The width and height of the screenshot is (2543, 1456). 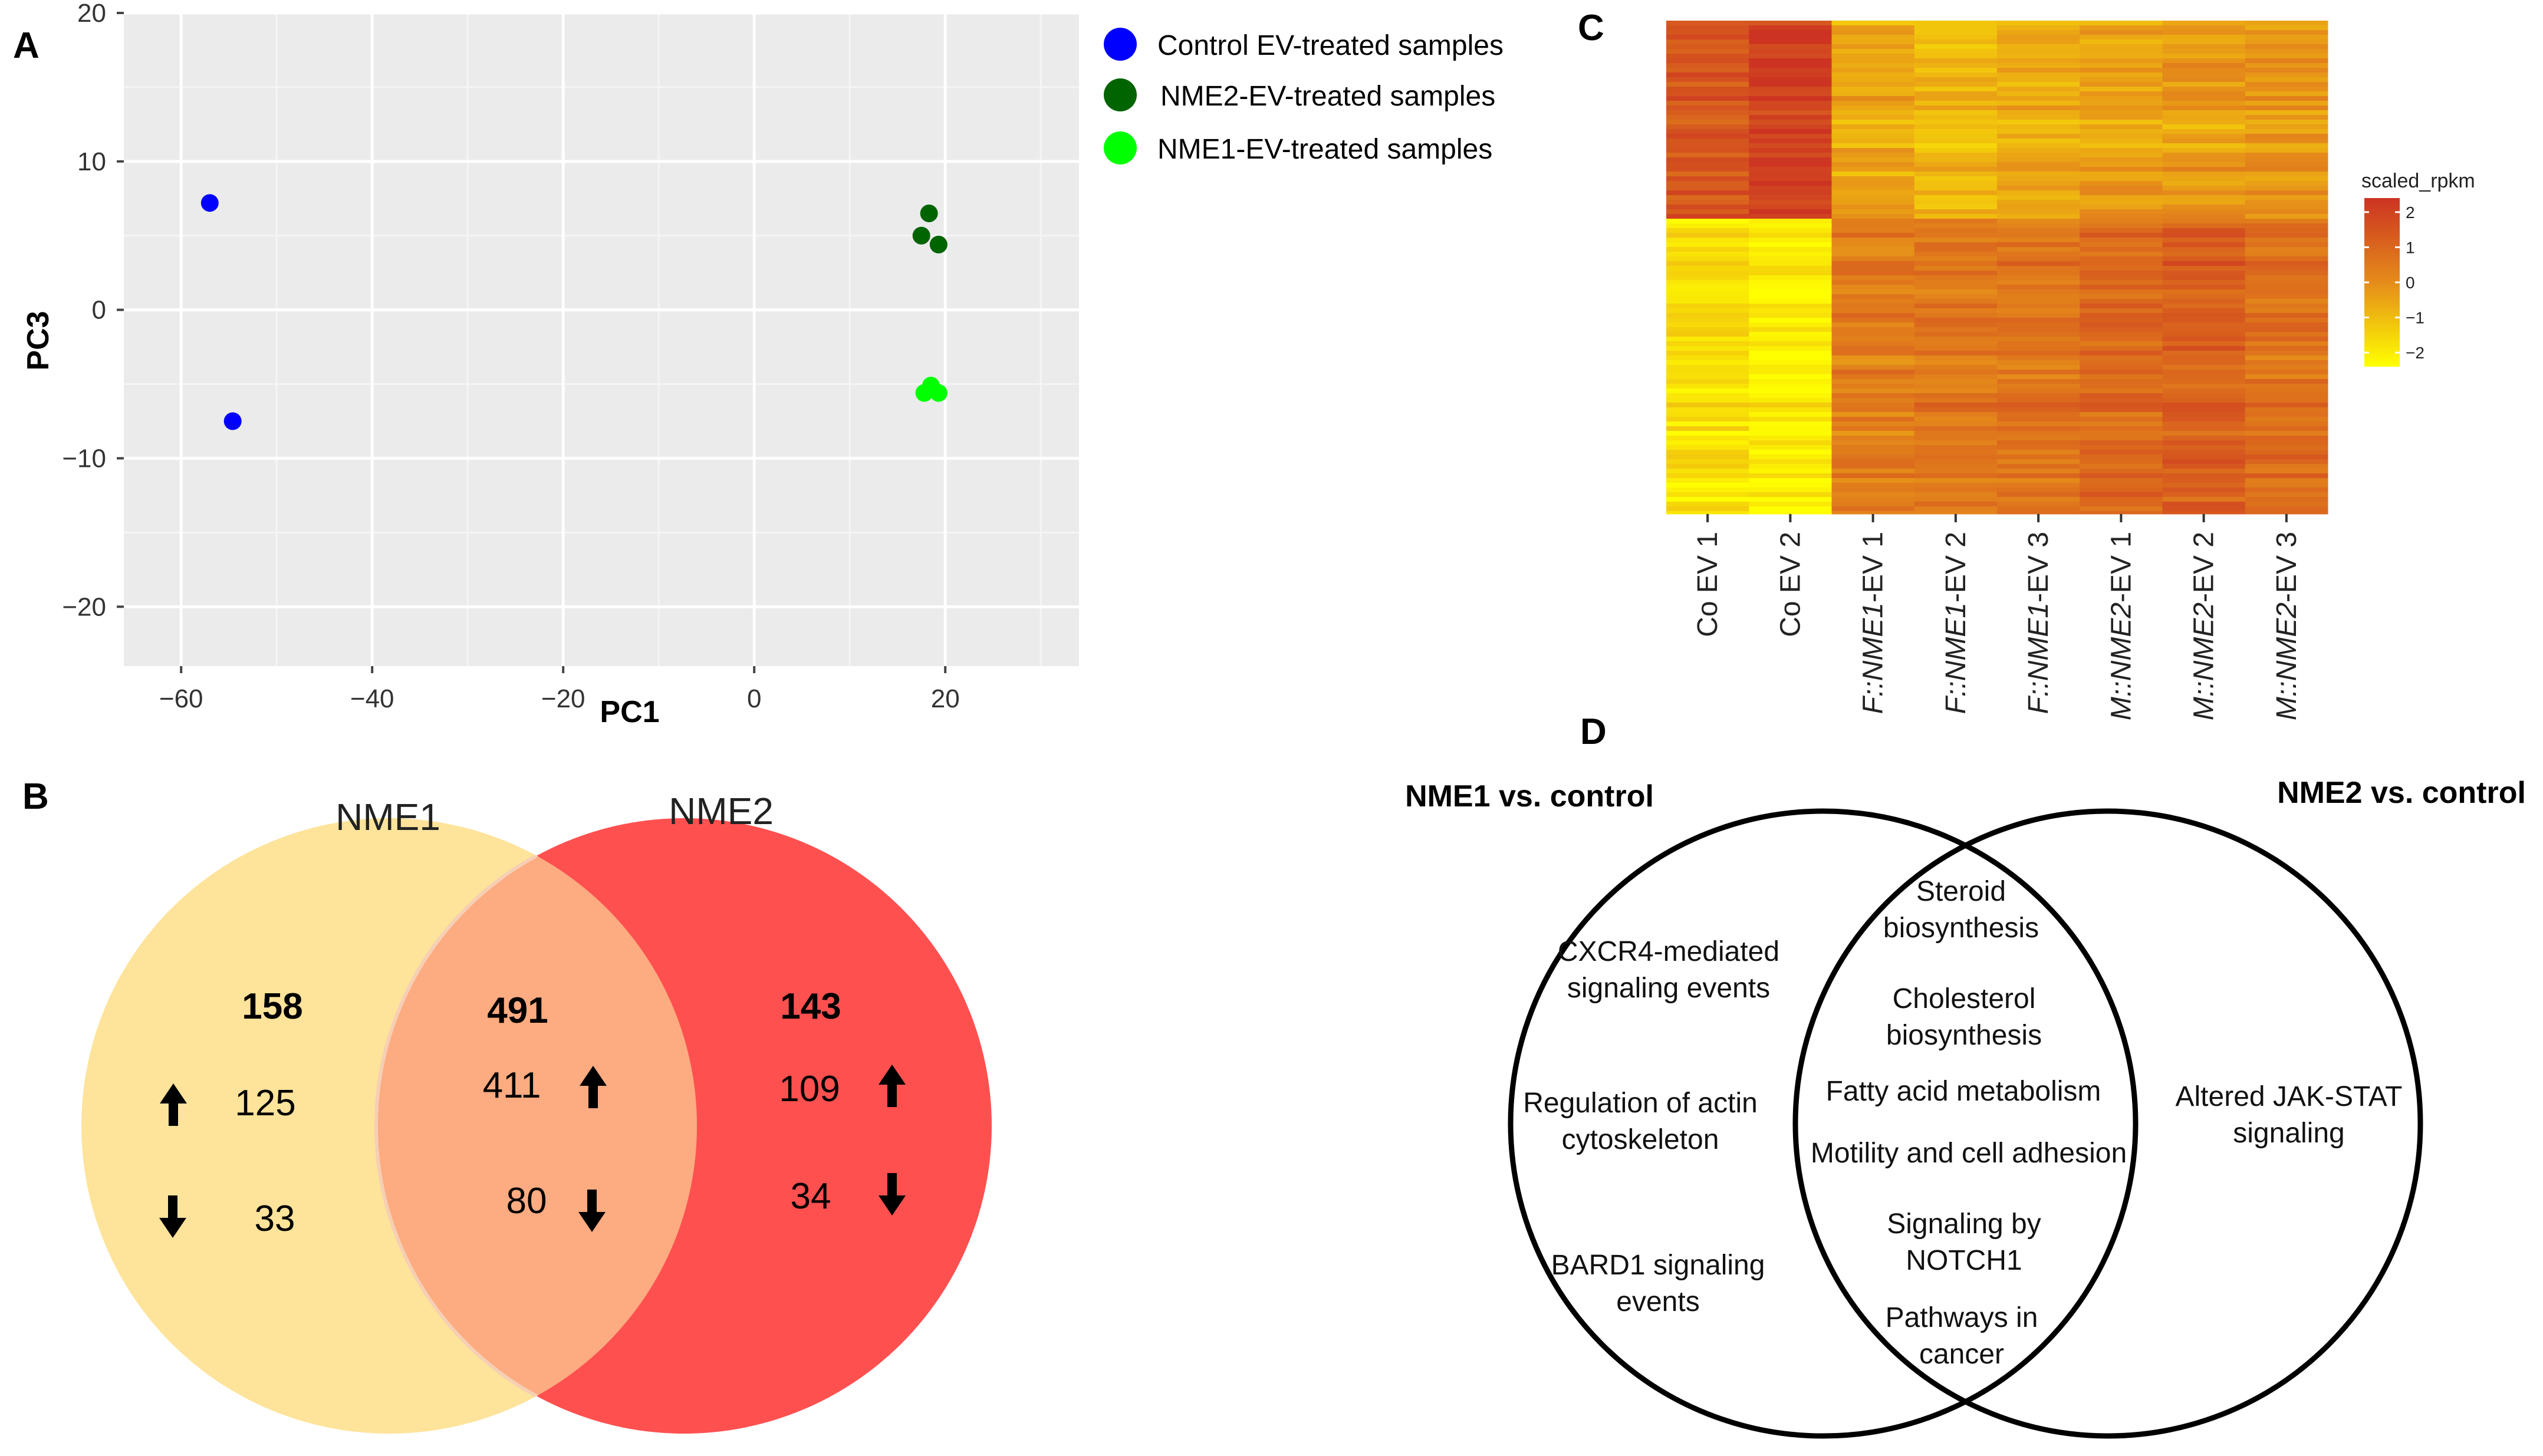 I want to click on pathway-item-shared: Pathways in, so click(x=1962, y=1317).